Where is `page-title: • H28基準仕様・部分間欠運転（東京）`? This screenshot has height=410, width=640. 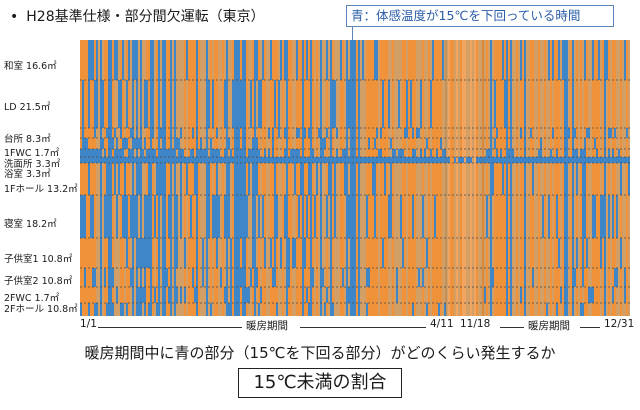 page-title: • H28基準仕様・部分間欠運転（東京） is located at coordinates (137, 16).